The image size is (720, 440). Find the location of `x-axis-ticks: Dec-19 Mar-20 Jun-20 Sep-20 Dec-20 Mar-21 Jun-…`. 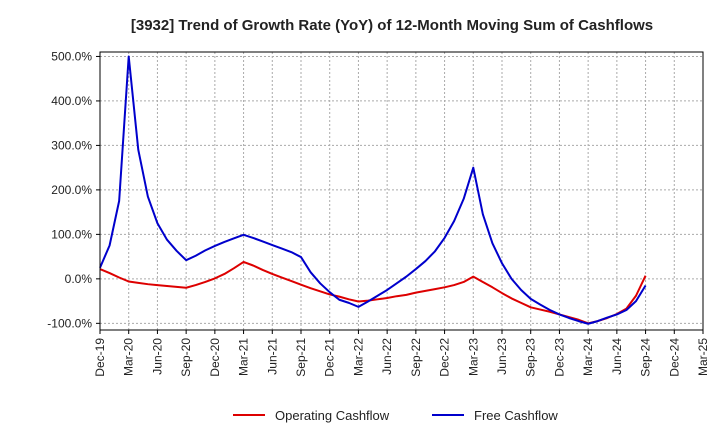

x-axis-ticks: Dec-19 Mar-20 Jun-20 Sep-20 Dec-20 Mar-21 Jun-… is located at coordinates (401, 353).